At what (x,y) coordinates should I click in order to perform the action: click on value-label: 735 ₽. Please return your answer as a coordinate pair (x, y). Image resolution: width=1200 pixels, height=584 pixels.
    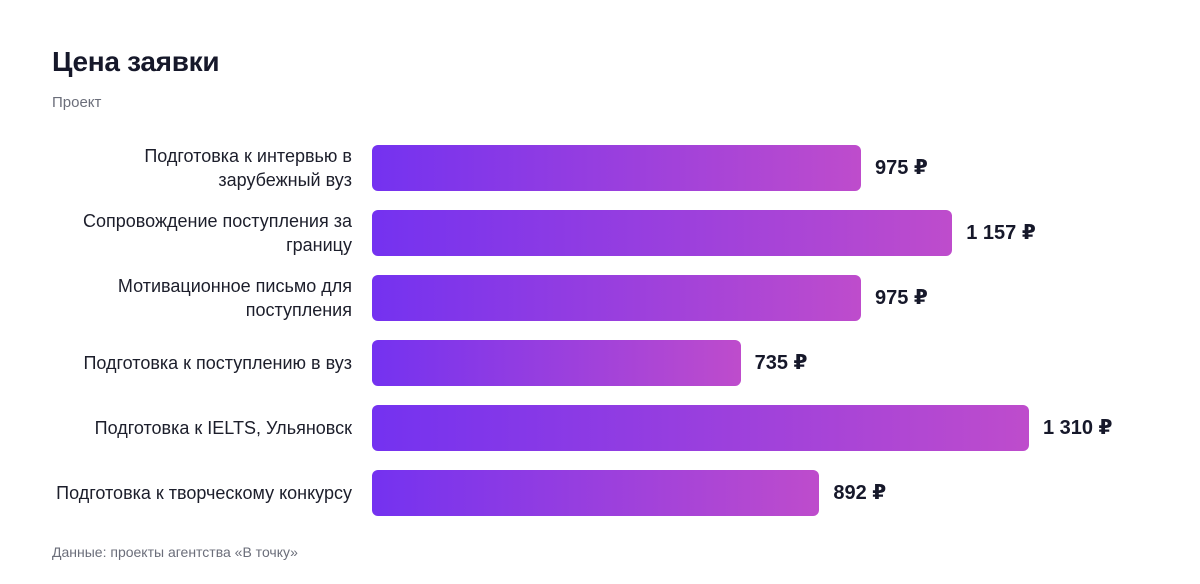
    Looking at the image, I should click on (781, 363).